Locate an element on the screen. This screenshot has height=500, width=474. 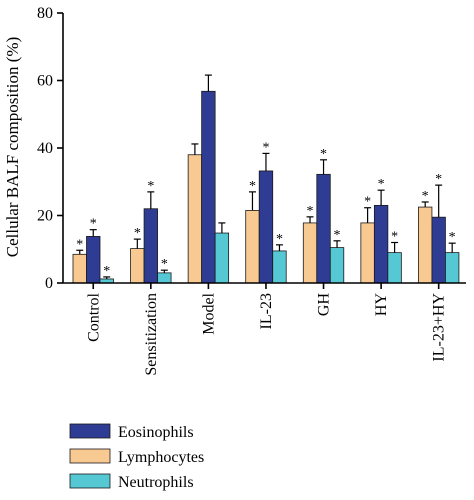
x-category-label: Control is located at coordinates (93, 316).